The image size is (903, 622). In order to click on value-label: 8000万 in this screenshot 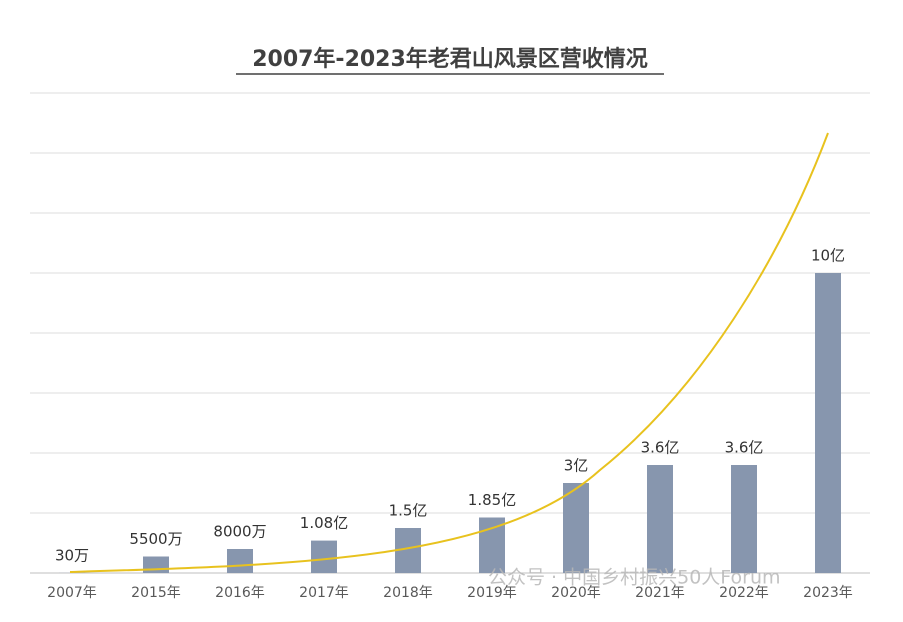, I will do `click(239, 532)`.